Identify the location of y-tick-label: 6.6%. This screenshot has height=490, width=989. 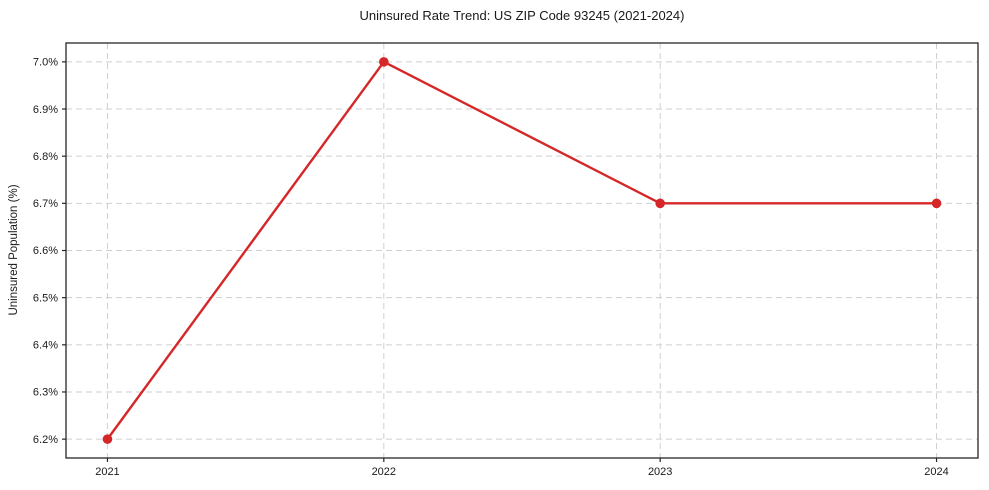
(45, 251).